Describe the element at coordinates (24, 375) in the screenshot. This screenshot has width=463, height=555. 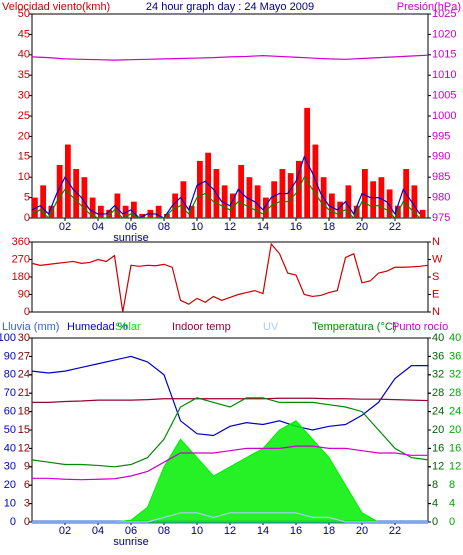
I see `y3ticks-label: 24` at that location.